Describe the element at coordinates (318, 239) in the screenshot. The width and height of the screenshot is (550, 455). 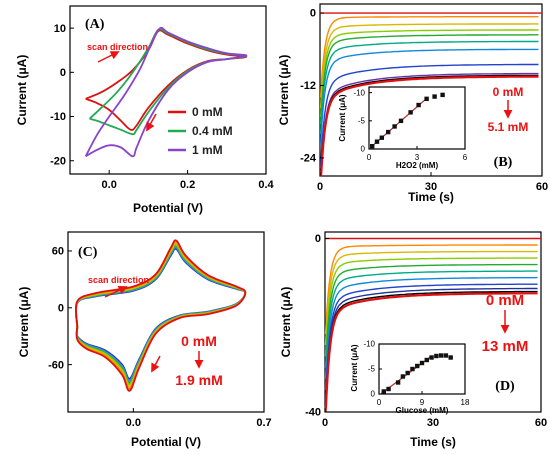
I see `panel-d-ytick-label: 0` at that location.